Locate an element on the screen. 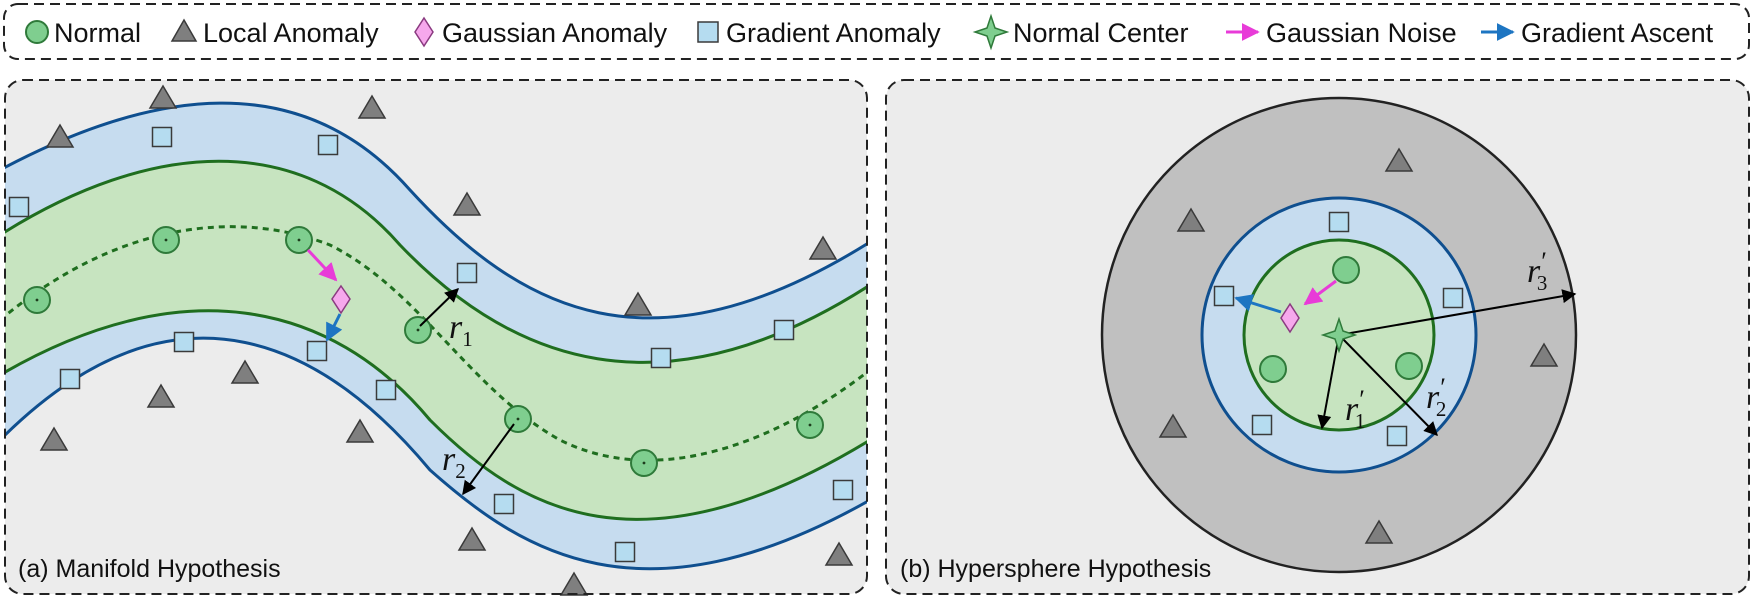 The image size is (1753, 604). r1-label: r1 is located at coordinates (461, 330).